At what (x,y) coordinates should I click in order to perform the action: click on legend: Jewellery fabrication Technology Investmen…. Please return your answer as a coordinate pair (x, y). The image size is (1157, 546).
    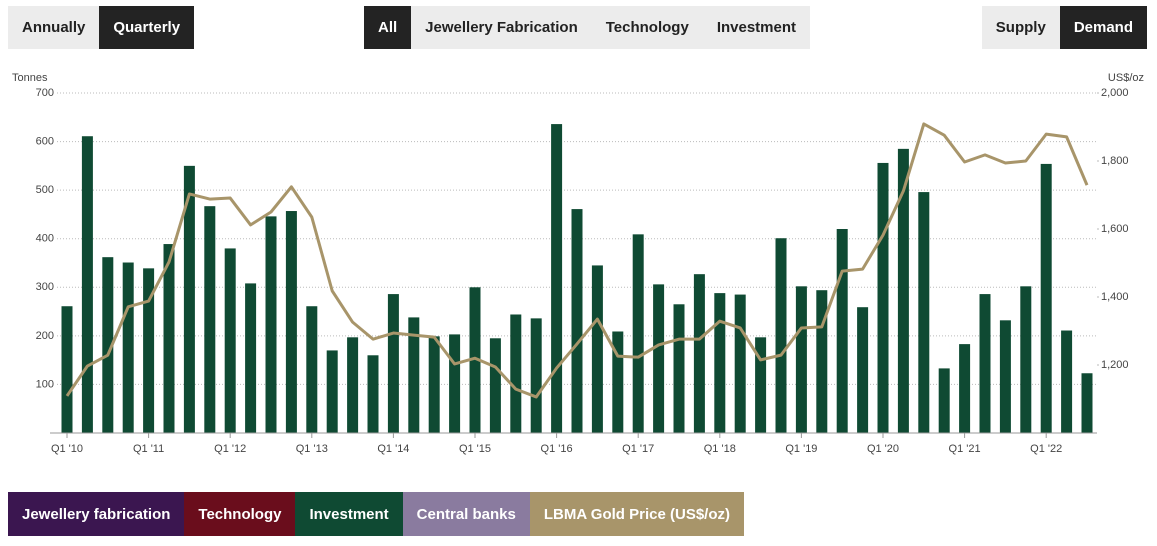
    Looking at the image, I should click on (376, 514).